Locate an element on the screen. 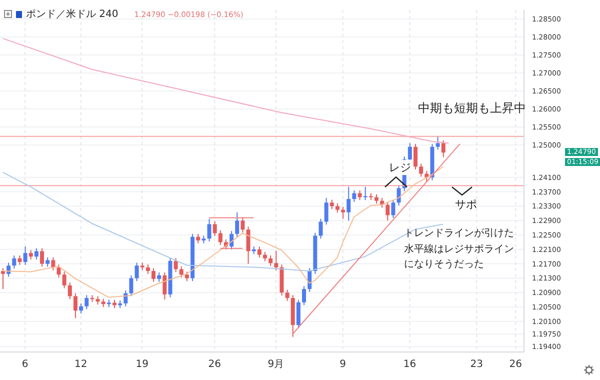 The width and height of the screenshot is (600, 380). annotation: サポ is located at coordinates (466, 204).